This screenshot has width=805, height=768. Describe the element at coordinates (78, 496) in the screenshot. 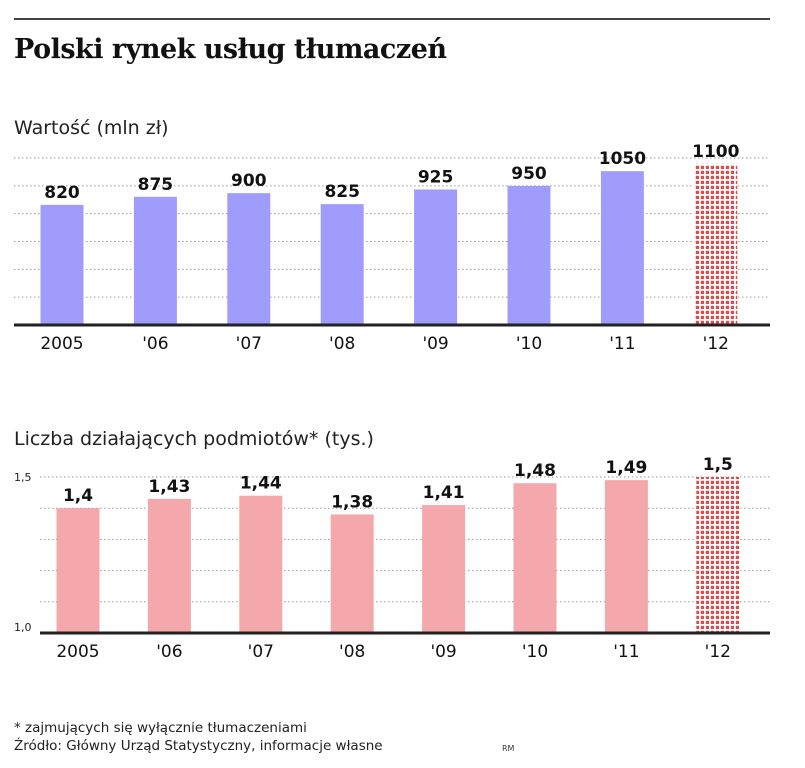

I see `data-label: 1,4` at that location.